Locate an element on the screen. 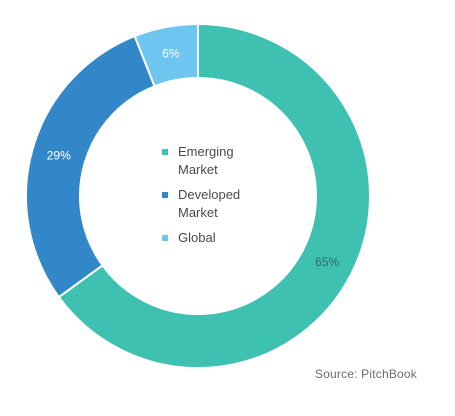  legend-label-global: Global is located at coordinates (197, 237).